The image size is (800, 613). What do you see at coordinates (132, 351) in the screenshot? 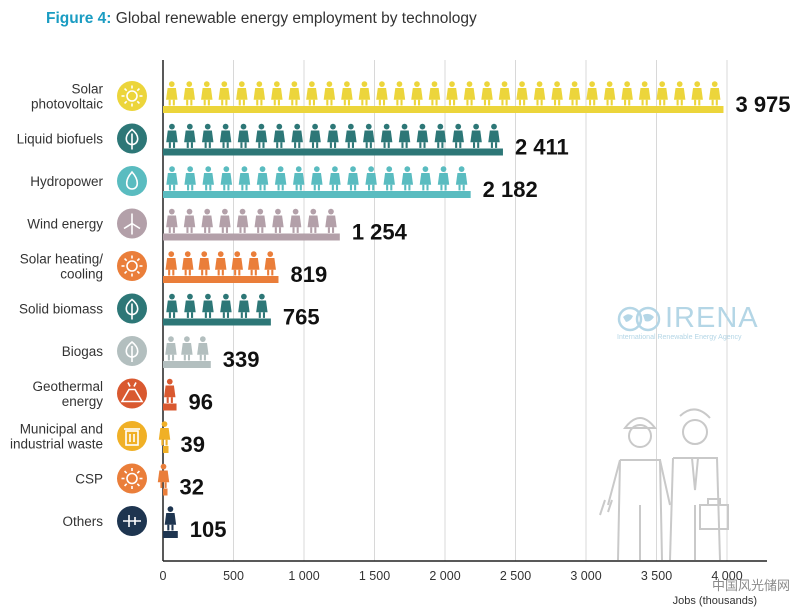
I see `leaf-icon` at bounding box center [132, 351].